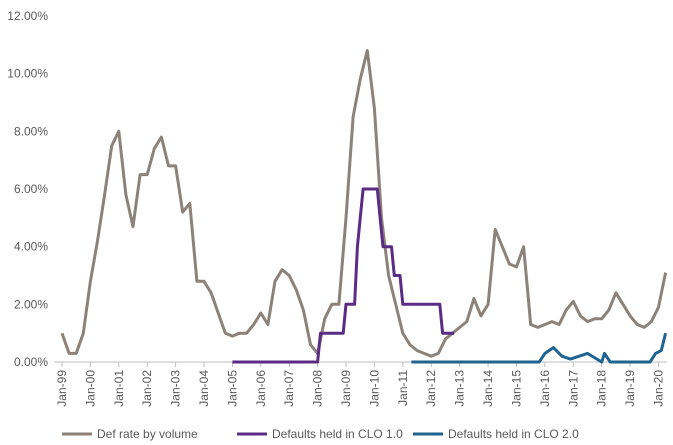 The image size is (673, 445). Describe the element at coordinates (488, 388) in the screenshot. I see `x-tick-label: Jan-14` at that location.